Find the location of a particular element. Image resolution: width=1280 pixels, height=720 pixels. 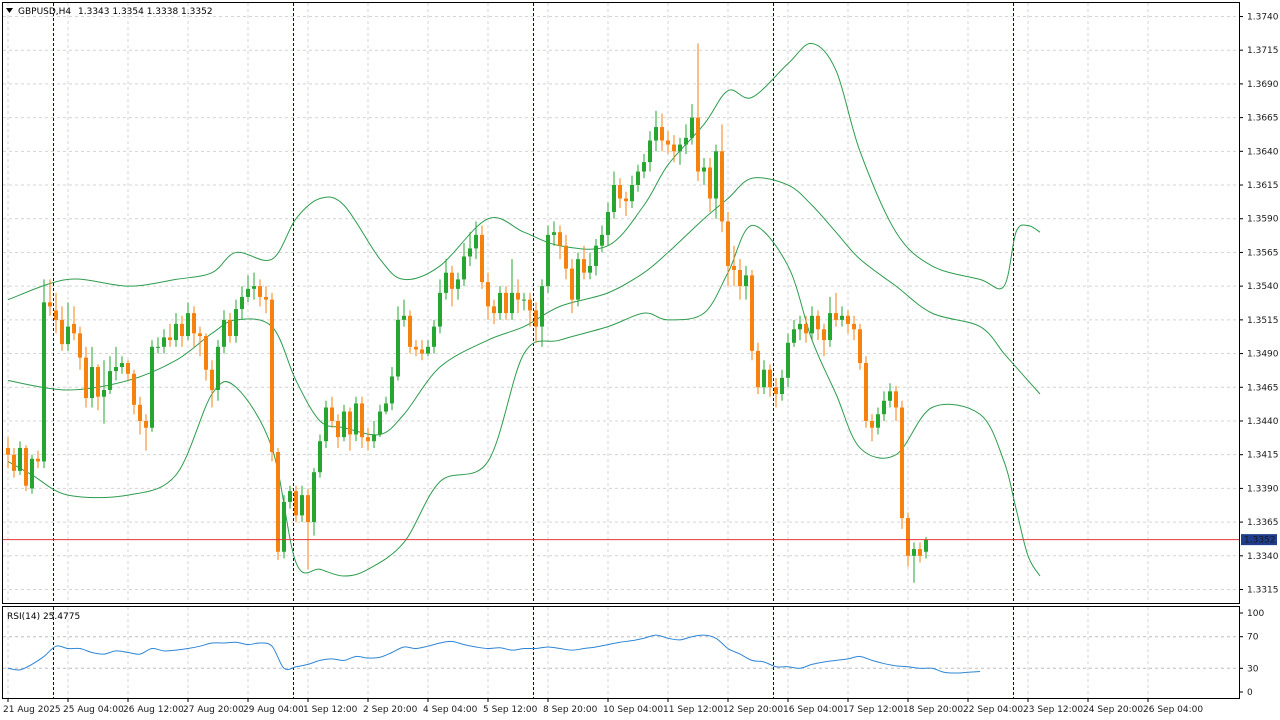

time-tick-label: 11 Sep 12:00 is located at coordinates (693, 710).